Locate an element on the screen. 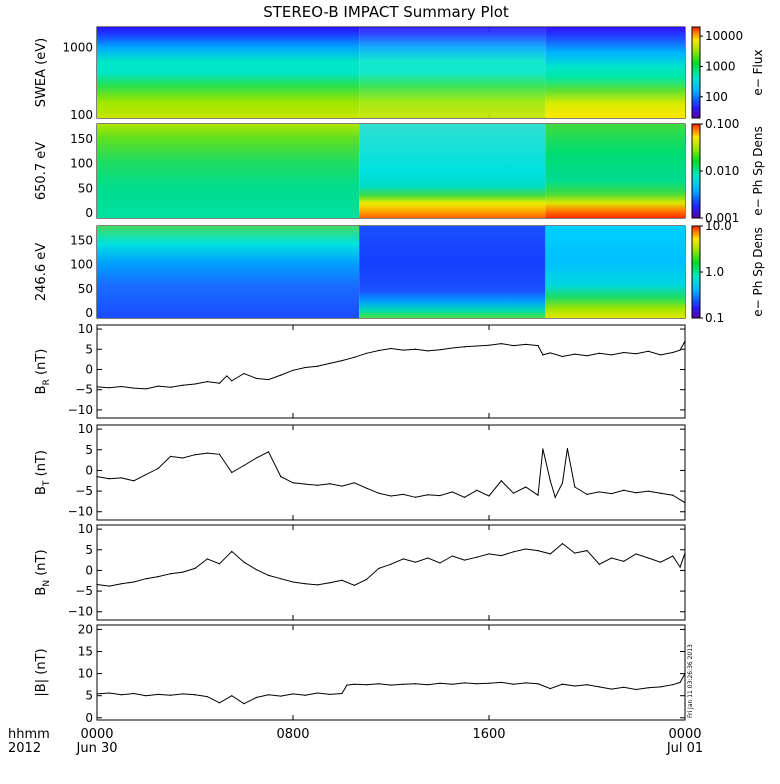 The width and height of the screenshot is (780, 784). y-axis-label: |B| (nT) is located at coordinates (41, 672).